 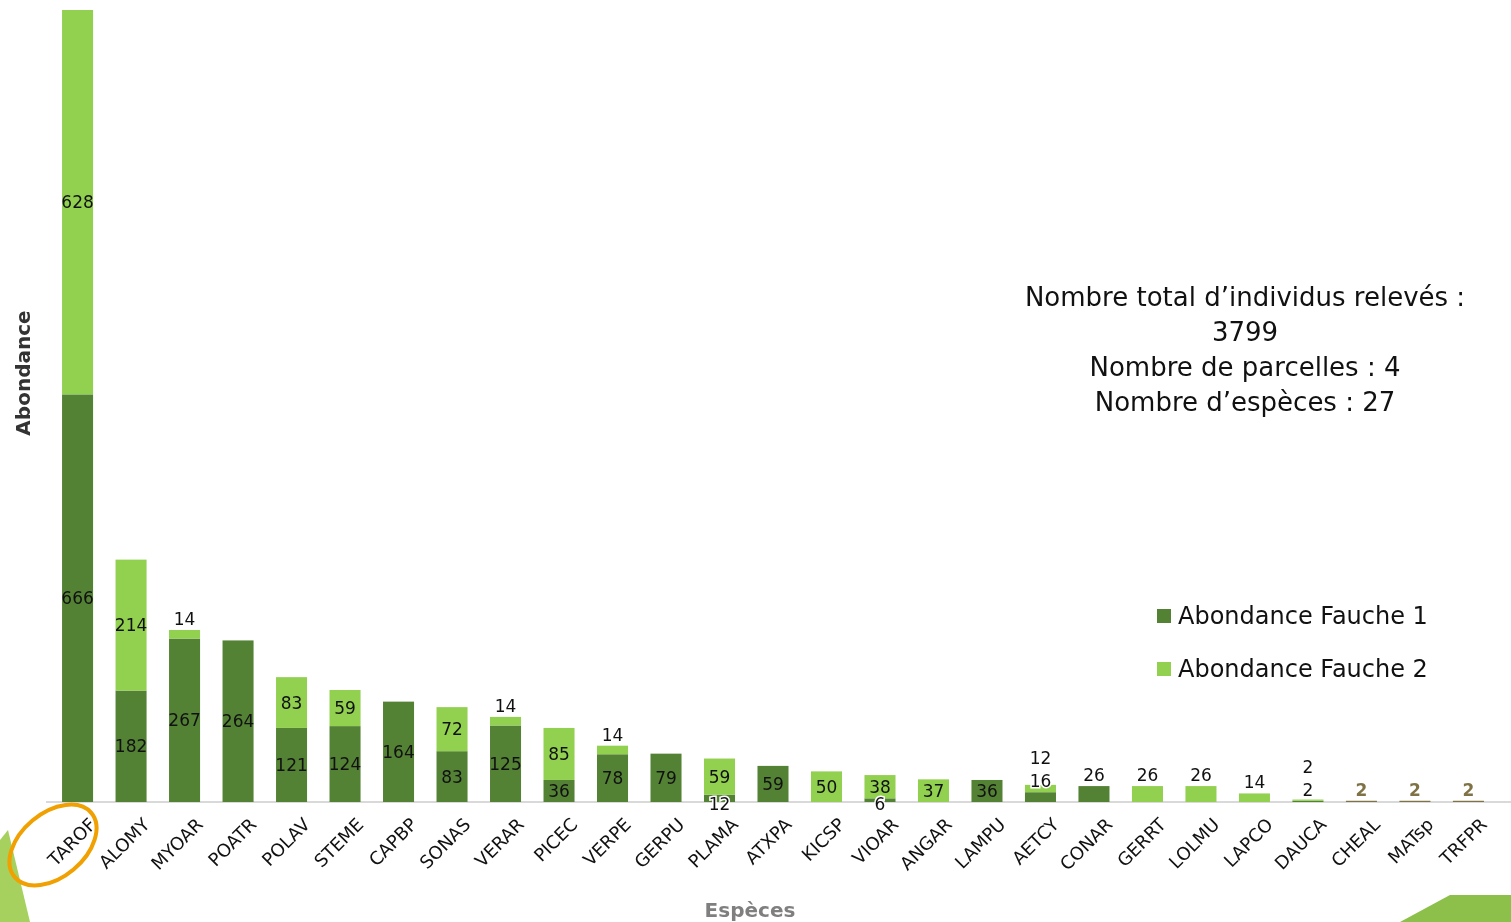 I want to click on data-label: 85, so click(x=559, y=753).